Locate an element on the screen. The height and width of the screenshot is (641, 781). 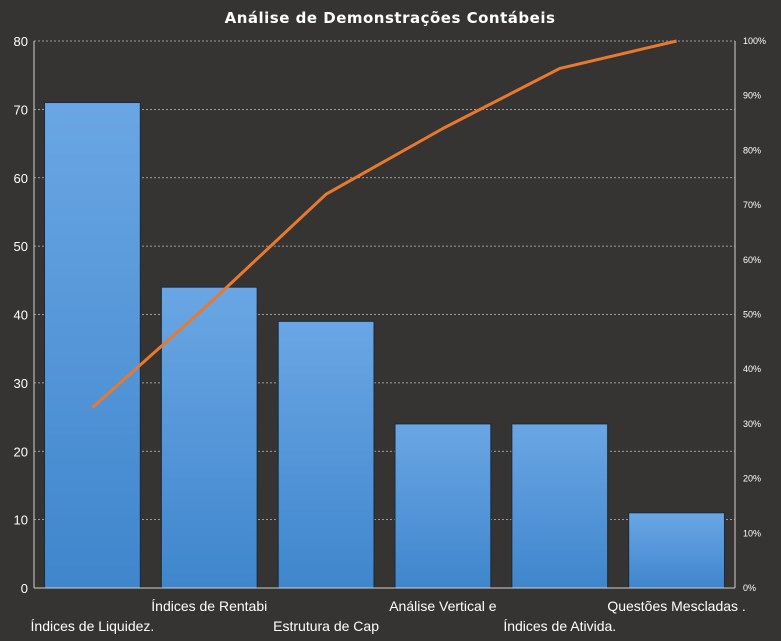
x-tick-label: Questões Mescladas . is located at coordinates (676, 606).